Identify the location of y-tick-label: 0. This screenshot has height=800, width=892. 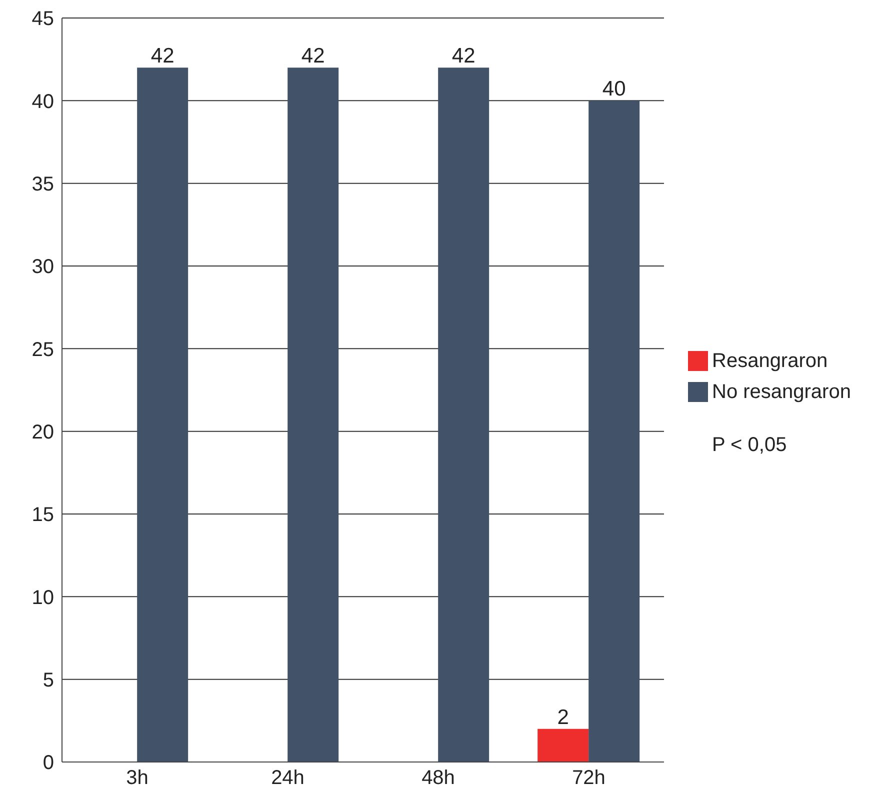
(48, 763).